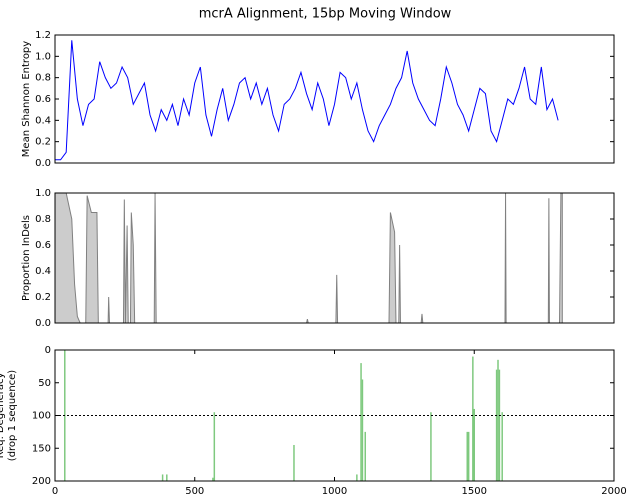 Image resolution: width=632 pixels, height=503 pixels. What do you see at coordinates (41, 481) in the screenshot?
I see `y-tick-label: 200` at bounding box center [41, 481].